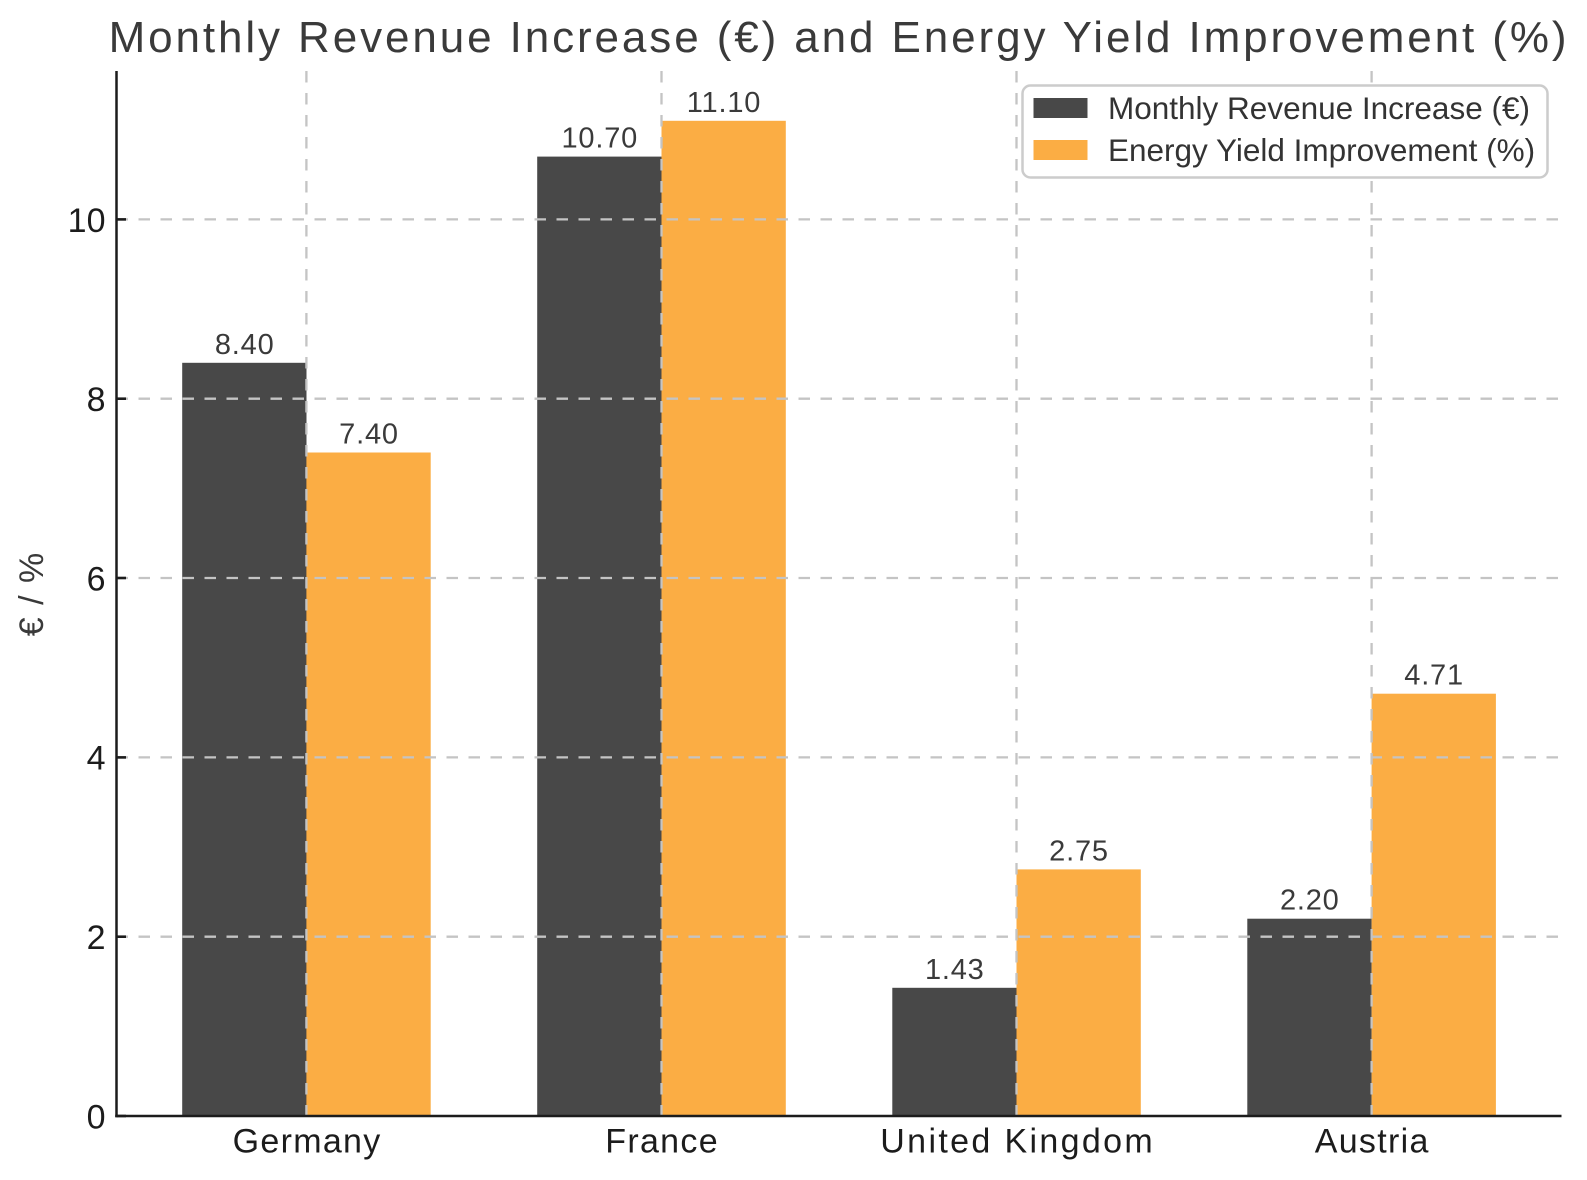 Image resolution: width=1587 pixels, height=1180 pixels. I want to click on svg-text: 2, so click(96, 938).